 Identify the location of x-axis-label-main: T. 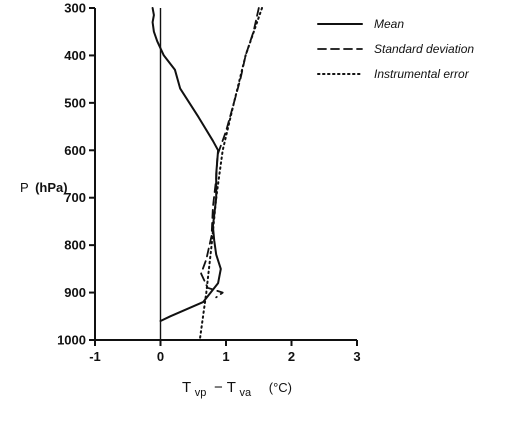
(186, 387).